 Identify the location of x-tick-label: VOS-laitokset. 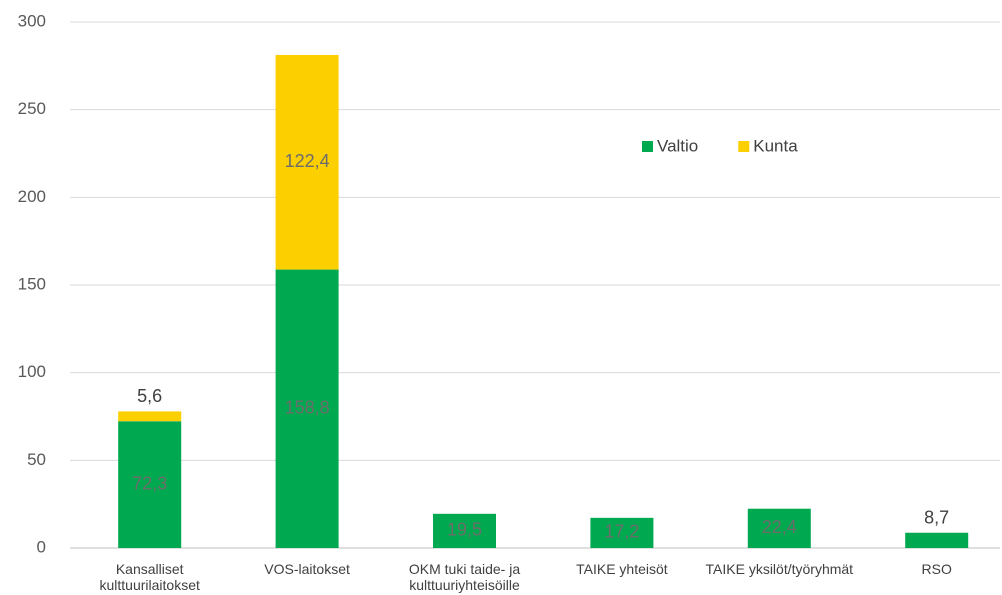
(307, 569).